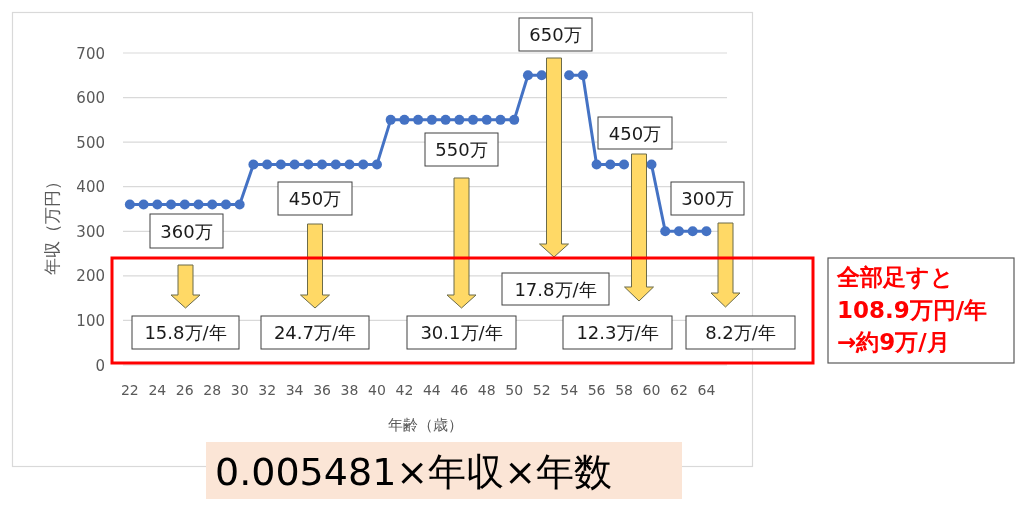  Describe the element at coordinates (315, 332) in the screenshot. I see `annotation: 24.7万/年` at that location.